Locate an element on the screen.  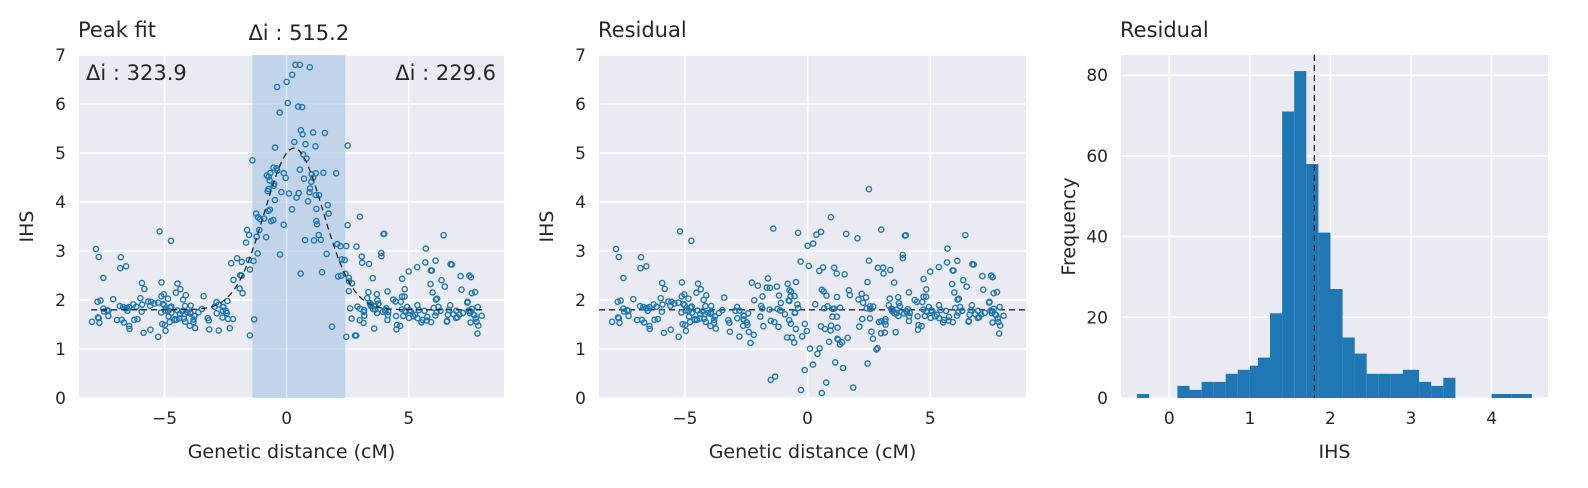
y-tick-label: 2 is located at coordinates (60, 301).